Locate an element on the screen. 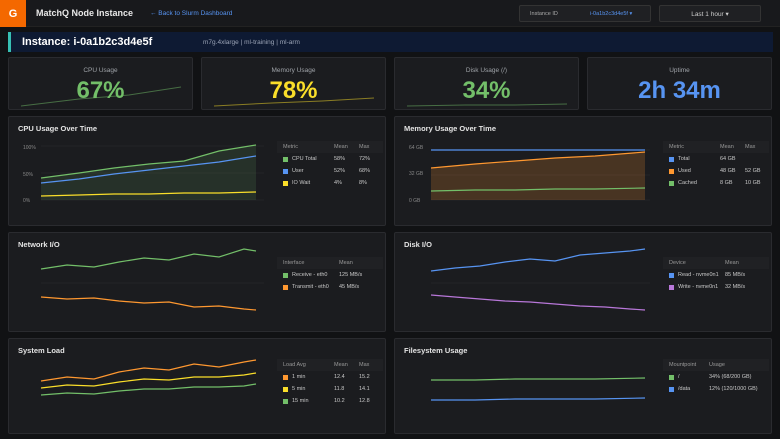 This screenshot has width=780, height=439. stat-label: Disk Usage (/) is located at coordinates (486, 70).